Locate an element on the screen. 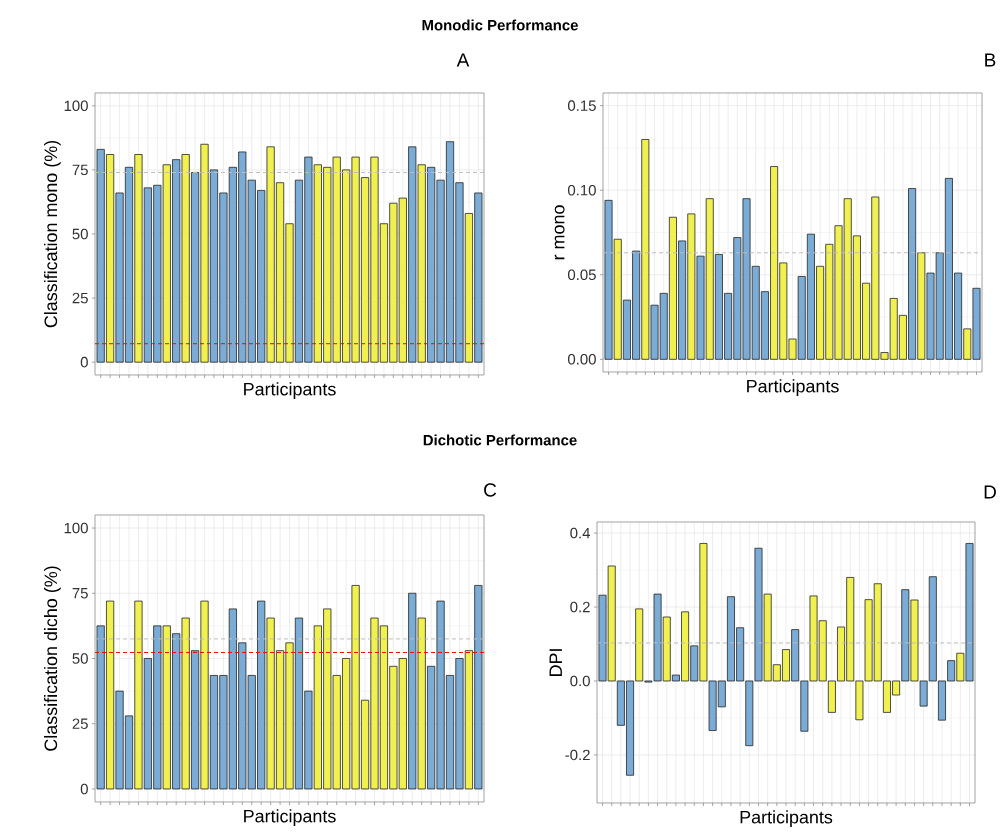 The image size is (1001, 834). text: B is located at coordinates (990, 60).